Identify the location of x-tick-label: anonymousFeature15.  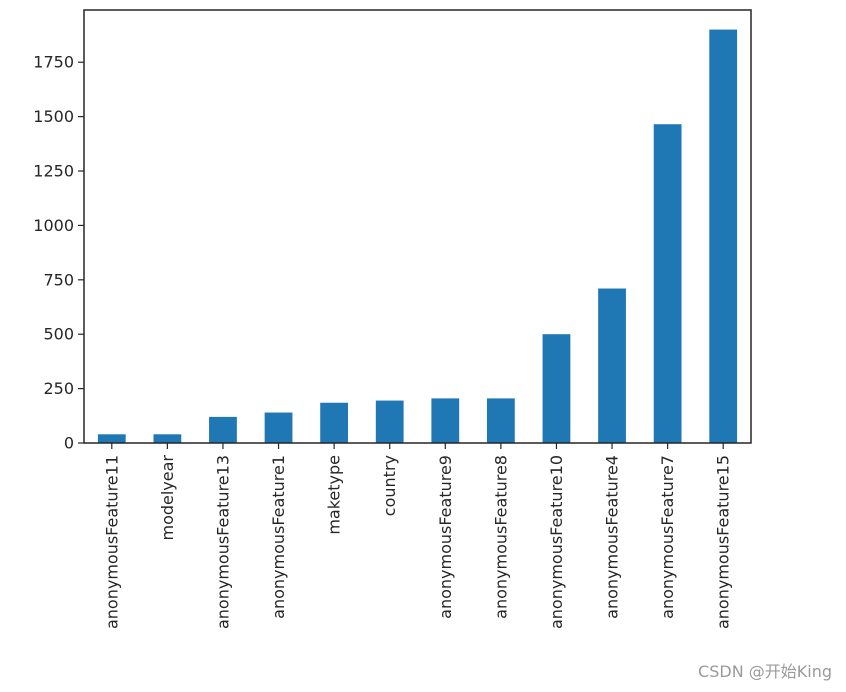
(723, 542).